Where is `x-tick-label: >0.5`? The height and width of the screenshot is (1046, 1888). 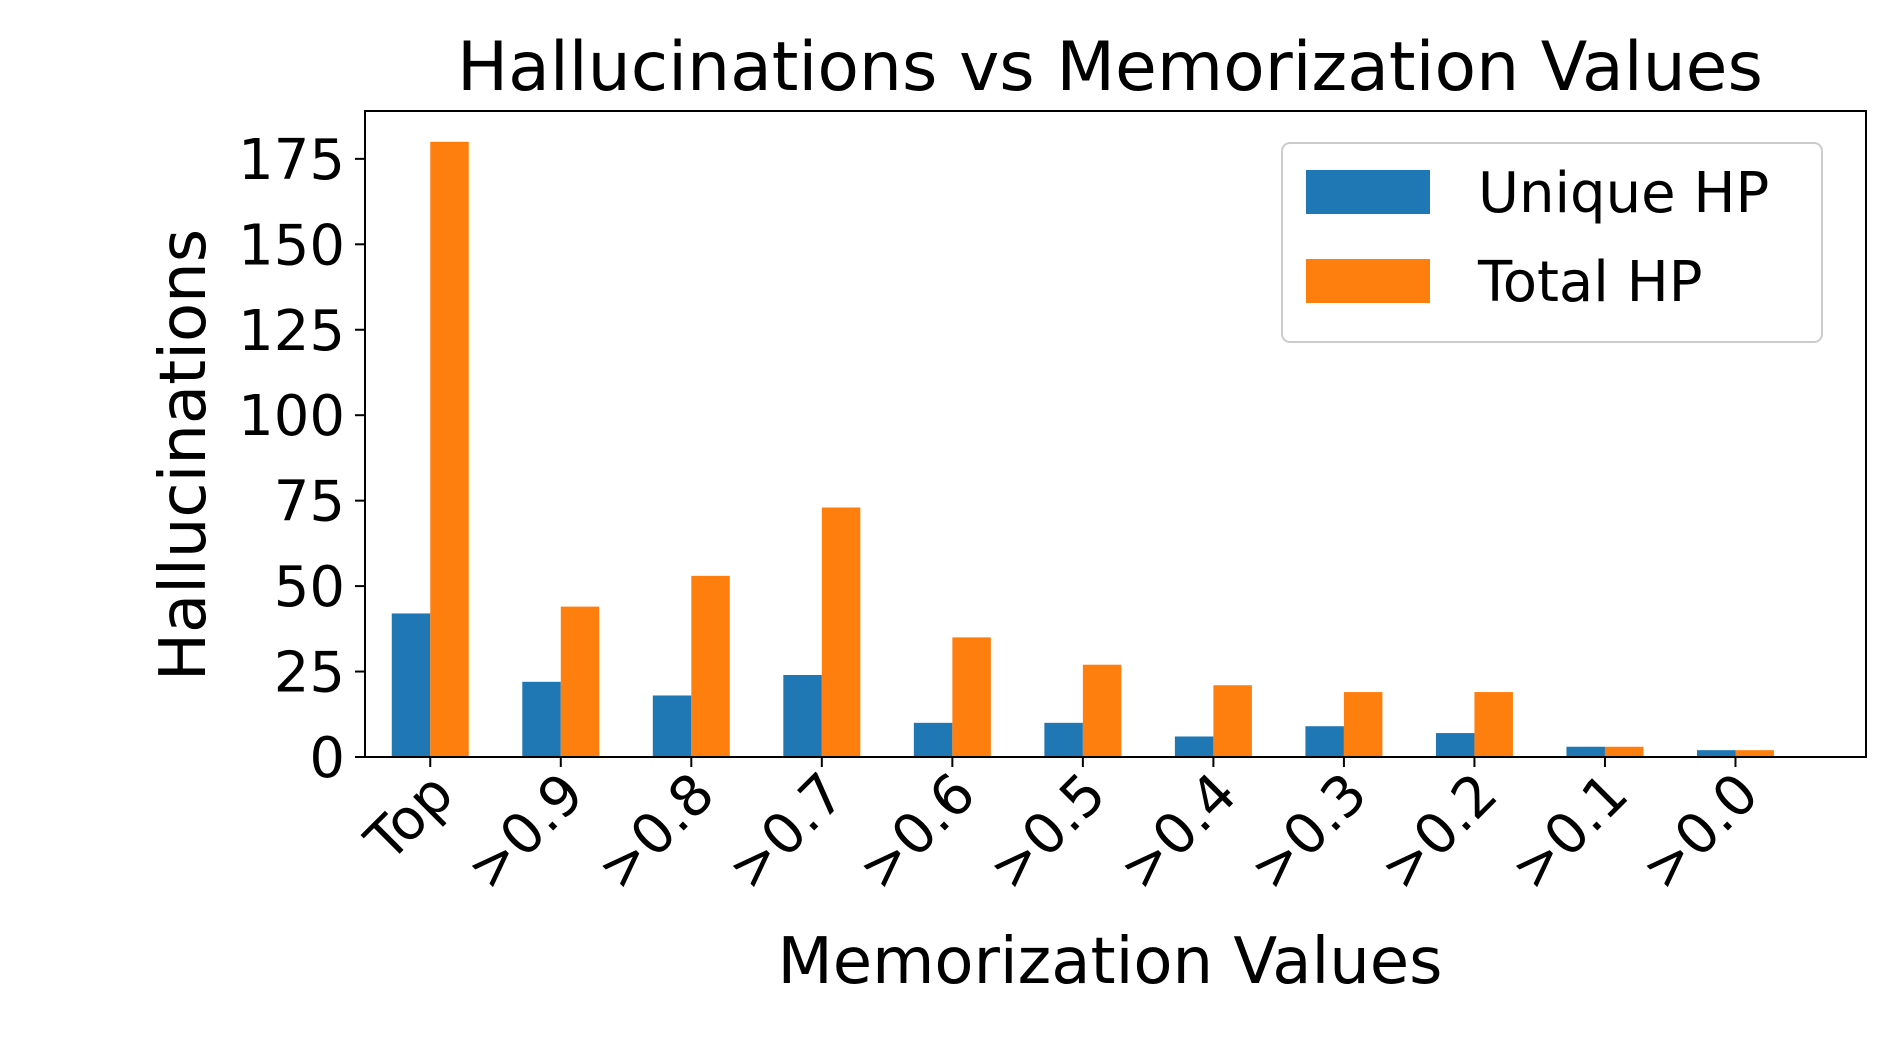 x-tick-label: >0.5 is located at coordinates (1048, 832).